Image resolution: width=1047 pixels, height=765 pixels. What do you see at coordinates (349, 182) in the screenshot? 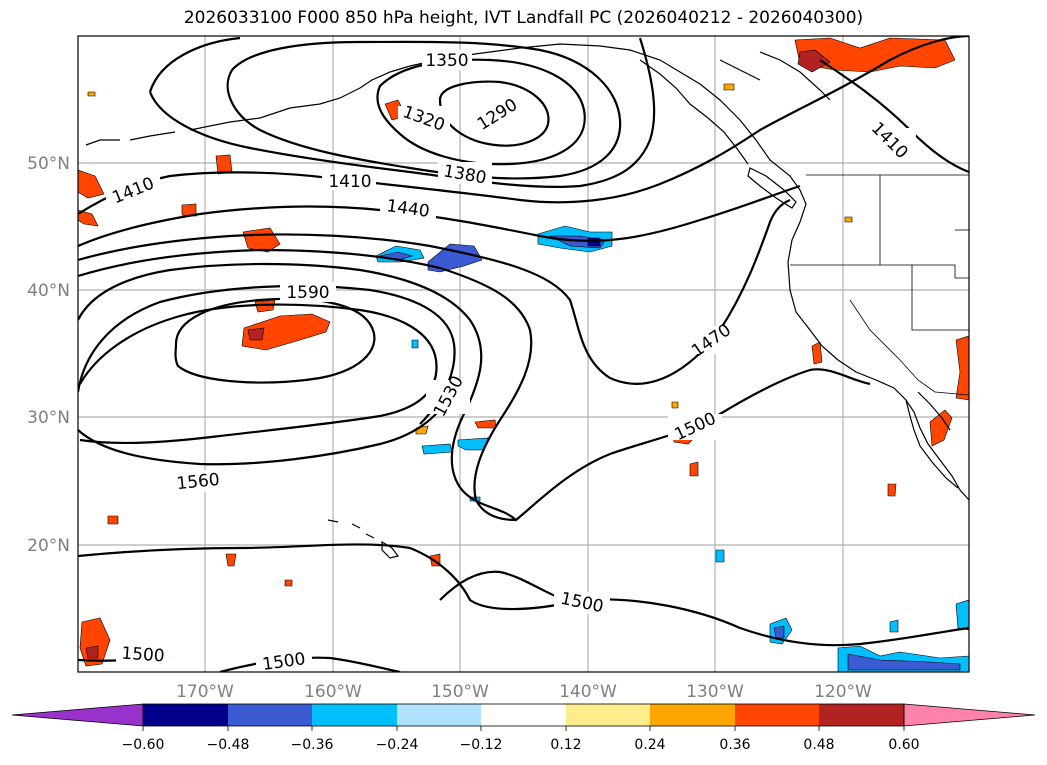
I see `contour-label: 1410` at bounding box center [349, 182].